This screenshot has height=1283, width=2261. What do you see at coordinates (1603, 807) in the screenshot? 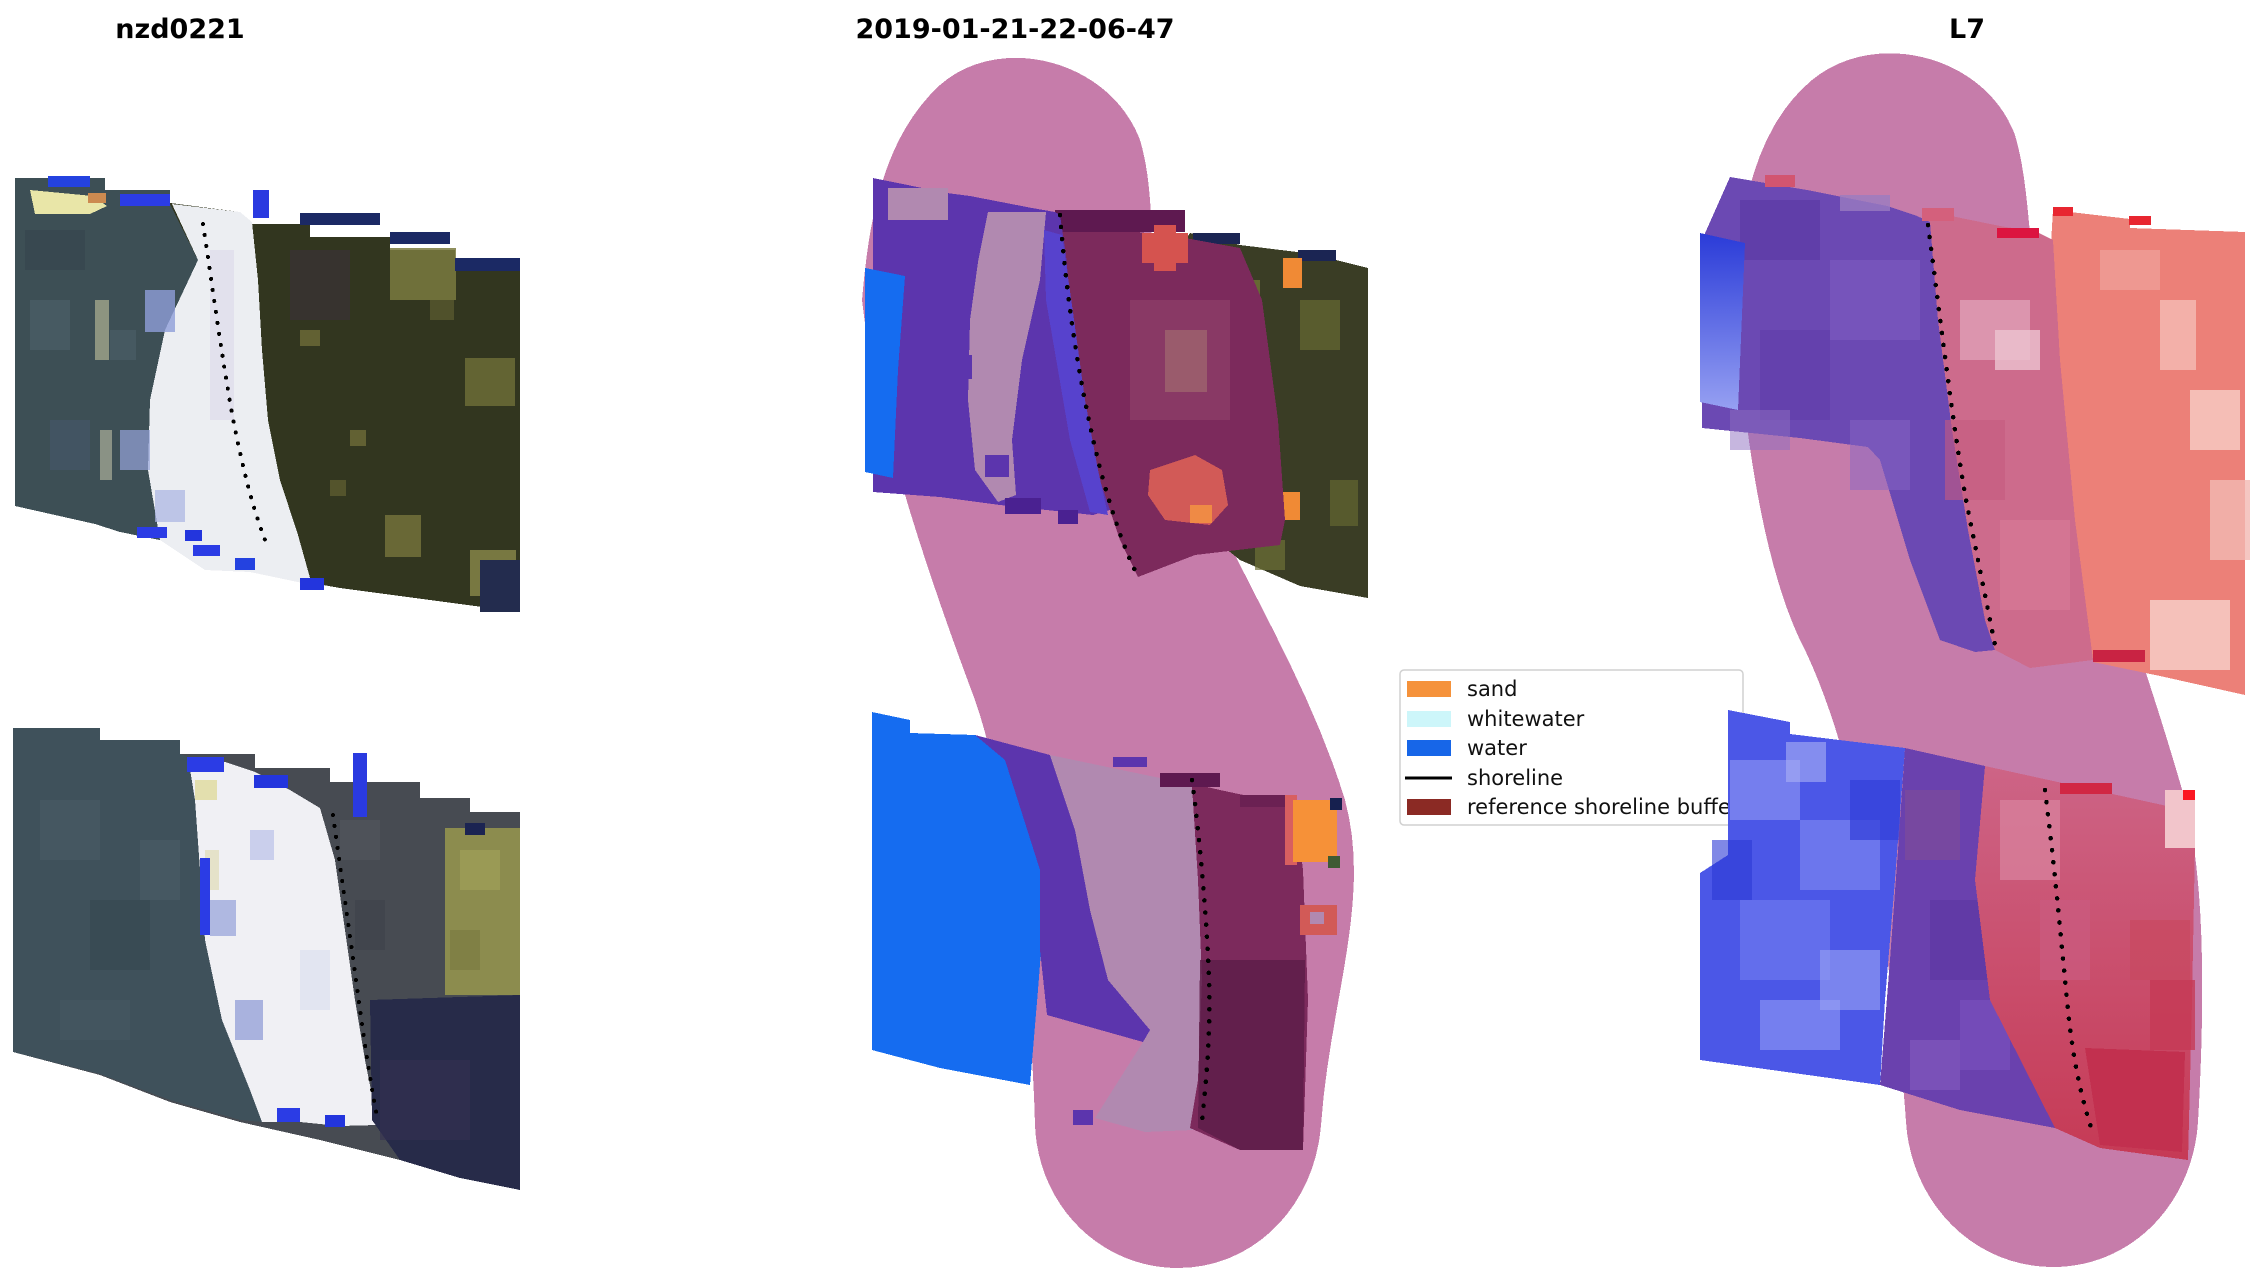
I see `legend-label-buffer: reference shoreline buffer` at bounding box center [1603, 807].